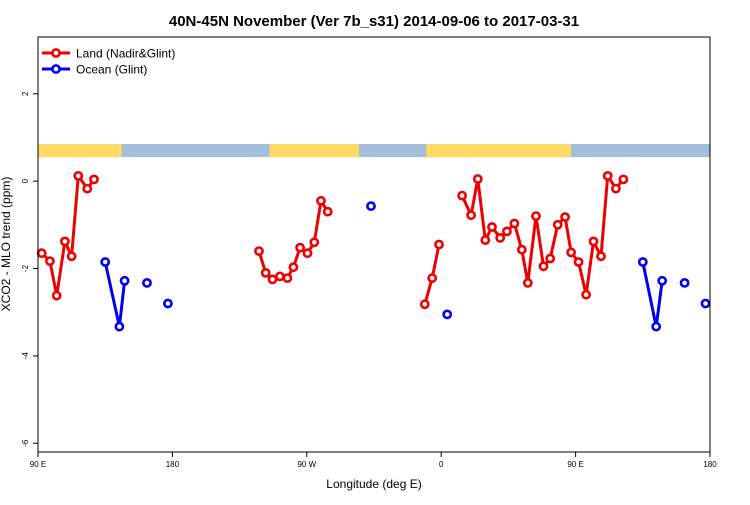 Image resolution: width=750 pixels, height=505 pixels. Describe the element at coordinates (25, 443) in the screenshot. I see `y-tick-label: -6` at that location.